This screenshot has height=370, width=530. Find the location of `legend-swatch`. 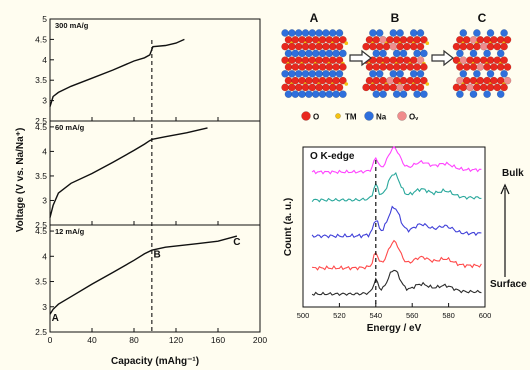

legend-swatch is located at coordinates (369, 116).